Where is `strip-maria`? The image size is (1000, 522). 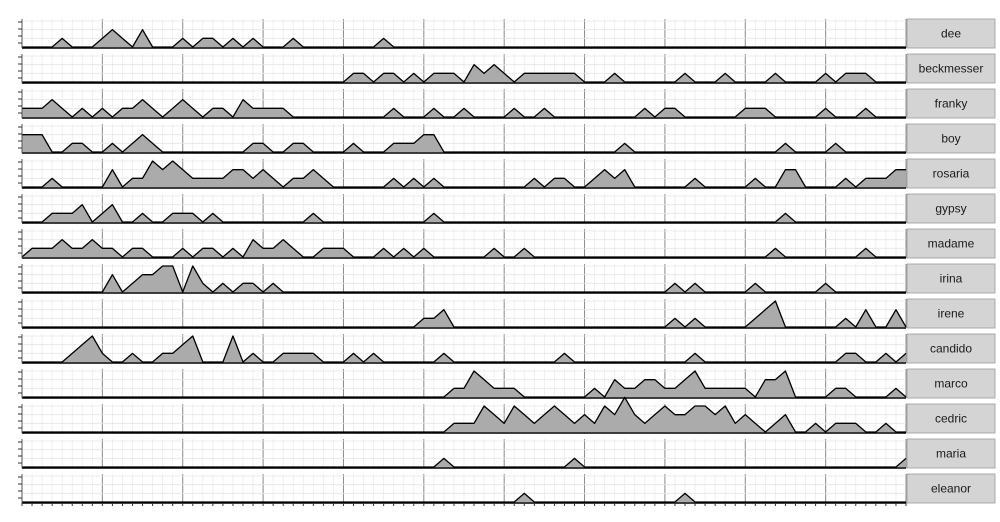
strip-maria is located at coordinates (951, 453).